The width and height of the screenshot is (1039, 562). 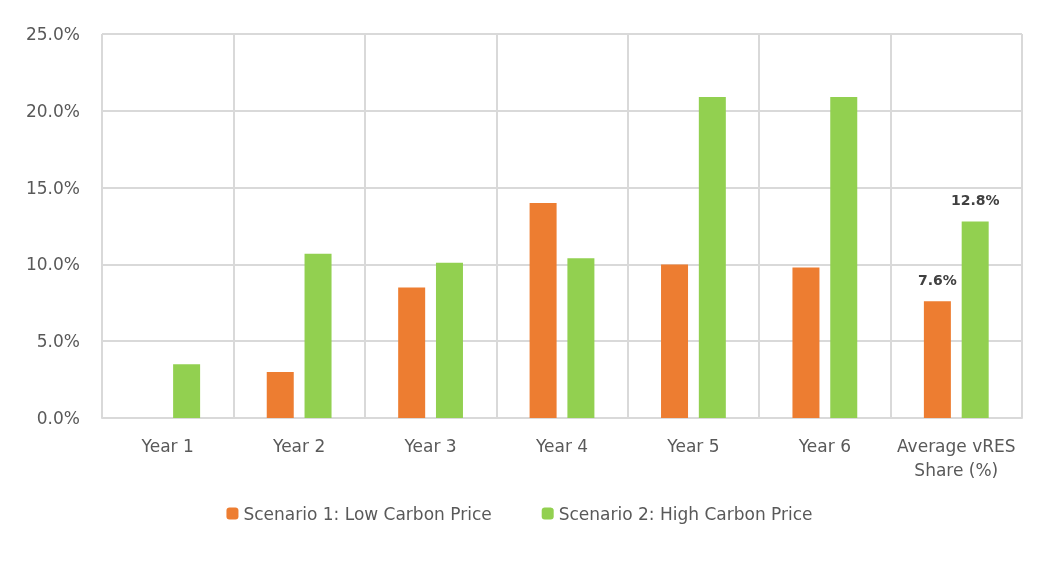 What do you see at coordinates (299, 446) in the screenshot?
I see `x-tick-label: Year 2` at bounding box center [299, 446].